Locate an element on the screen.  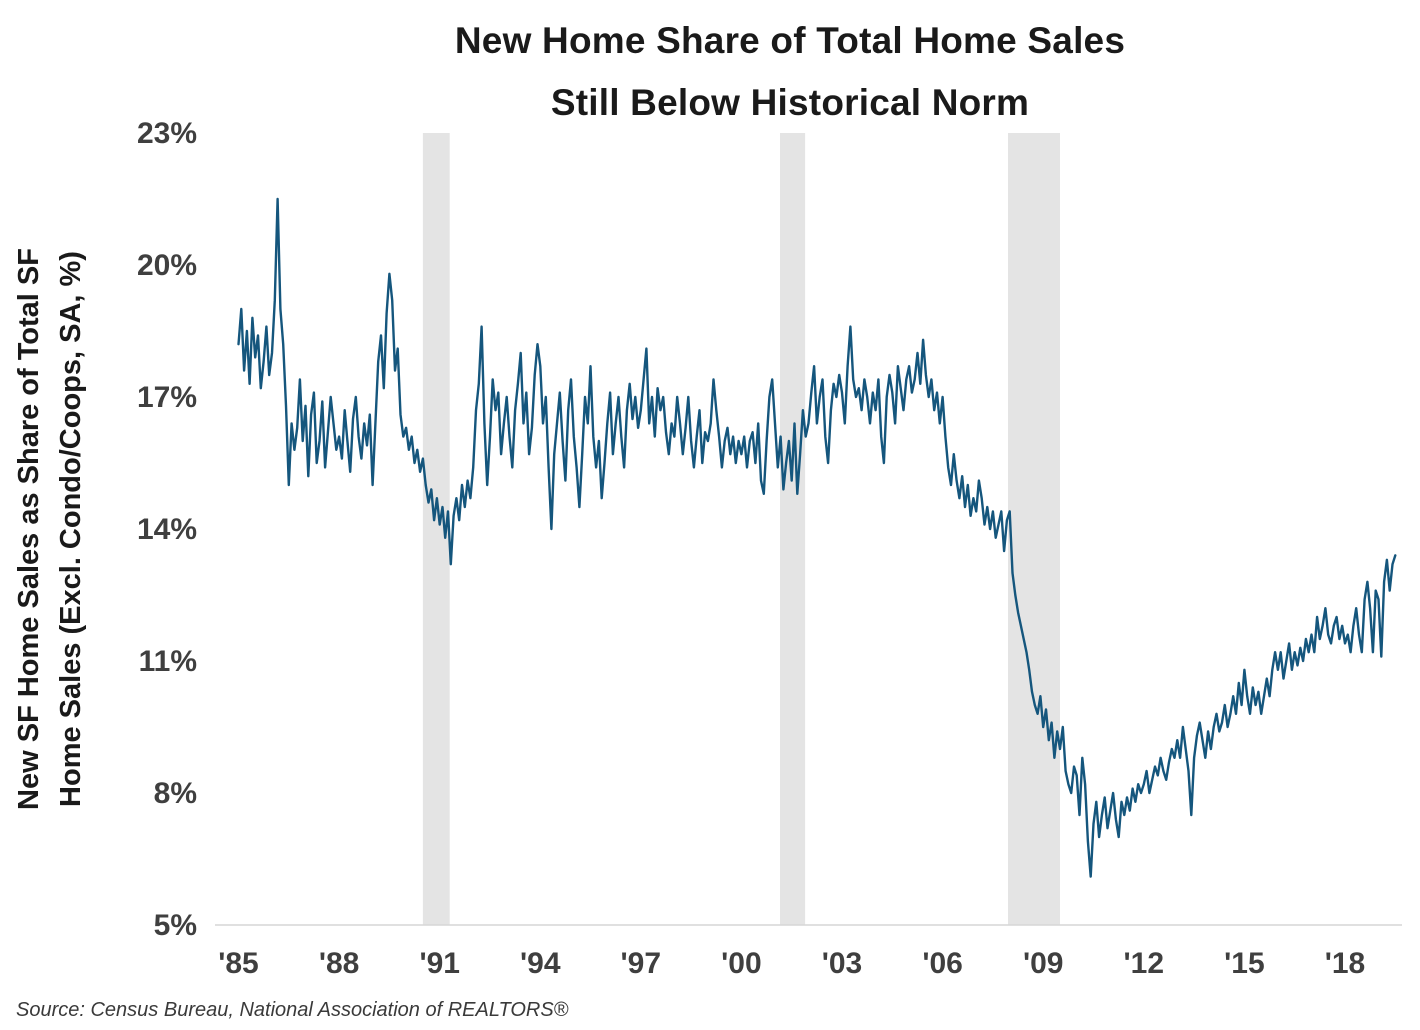
y-axis-label-line2: Home Sales (Excl. Condo/Coops, SA, %) is located at coordinates (71, 529).